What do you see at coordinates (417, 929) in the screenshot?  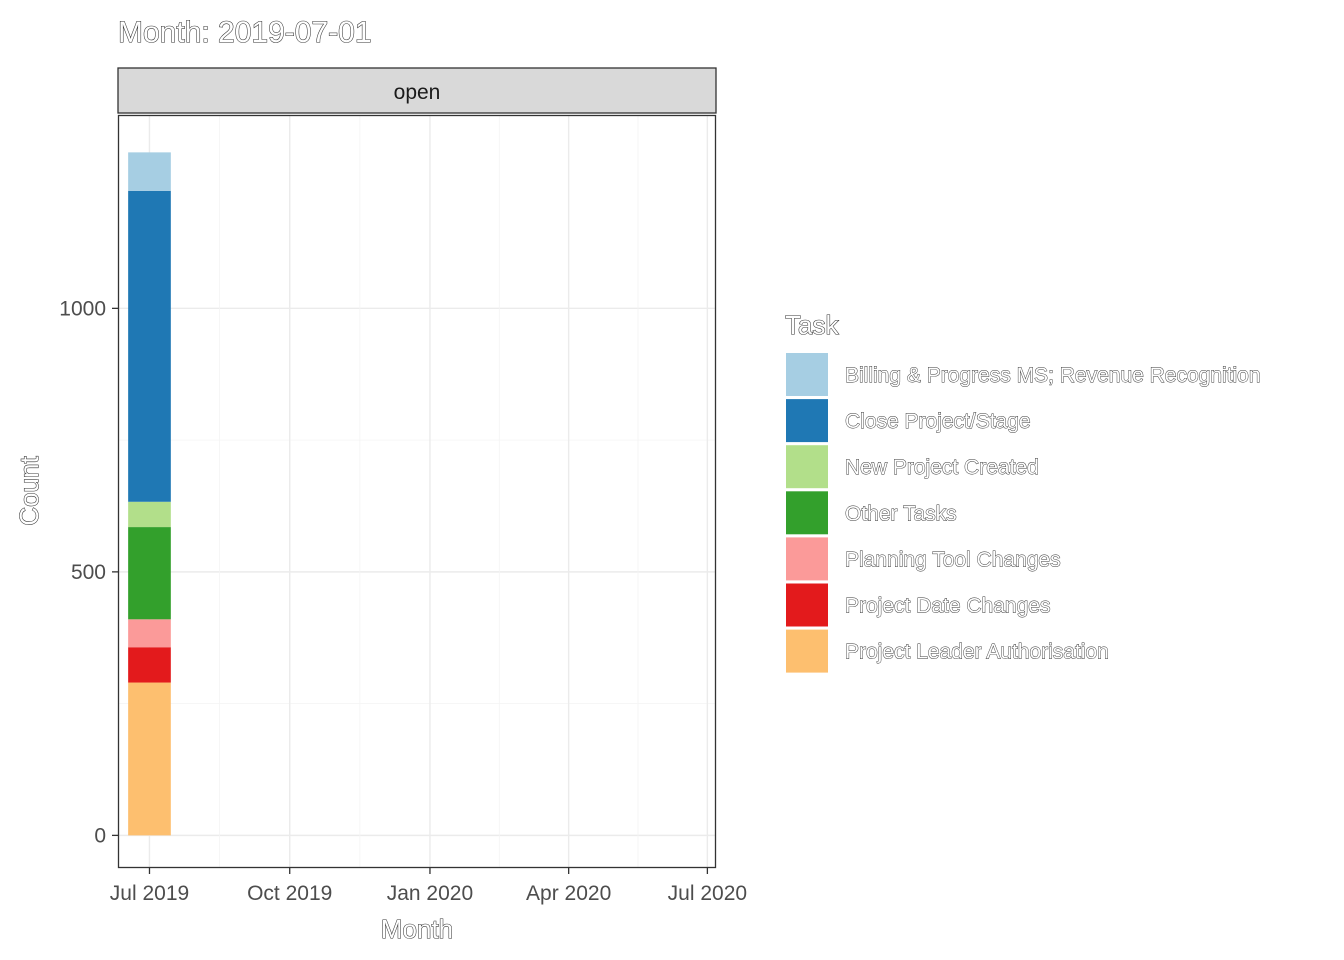 I see `x-axis-label: Month` at bounding box center [417, 929].